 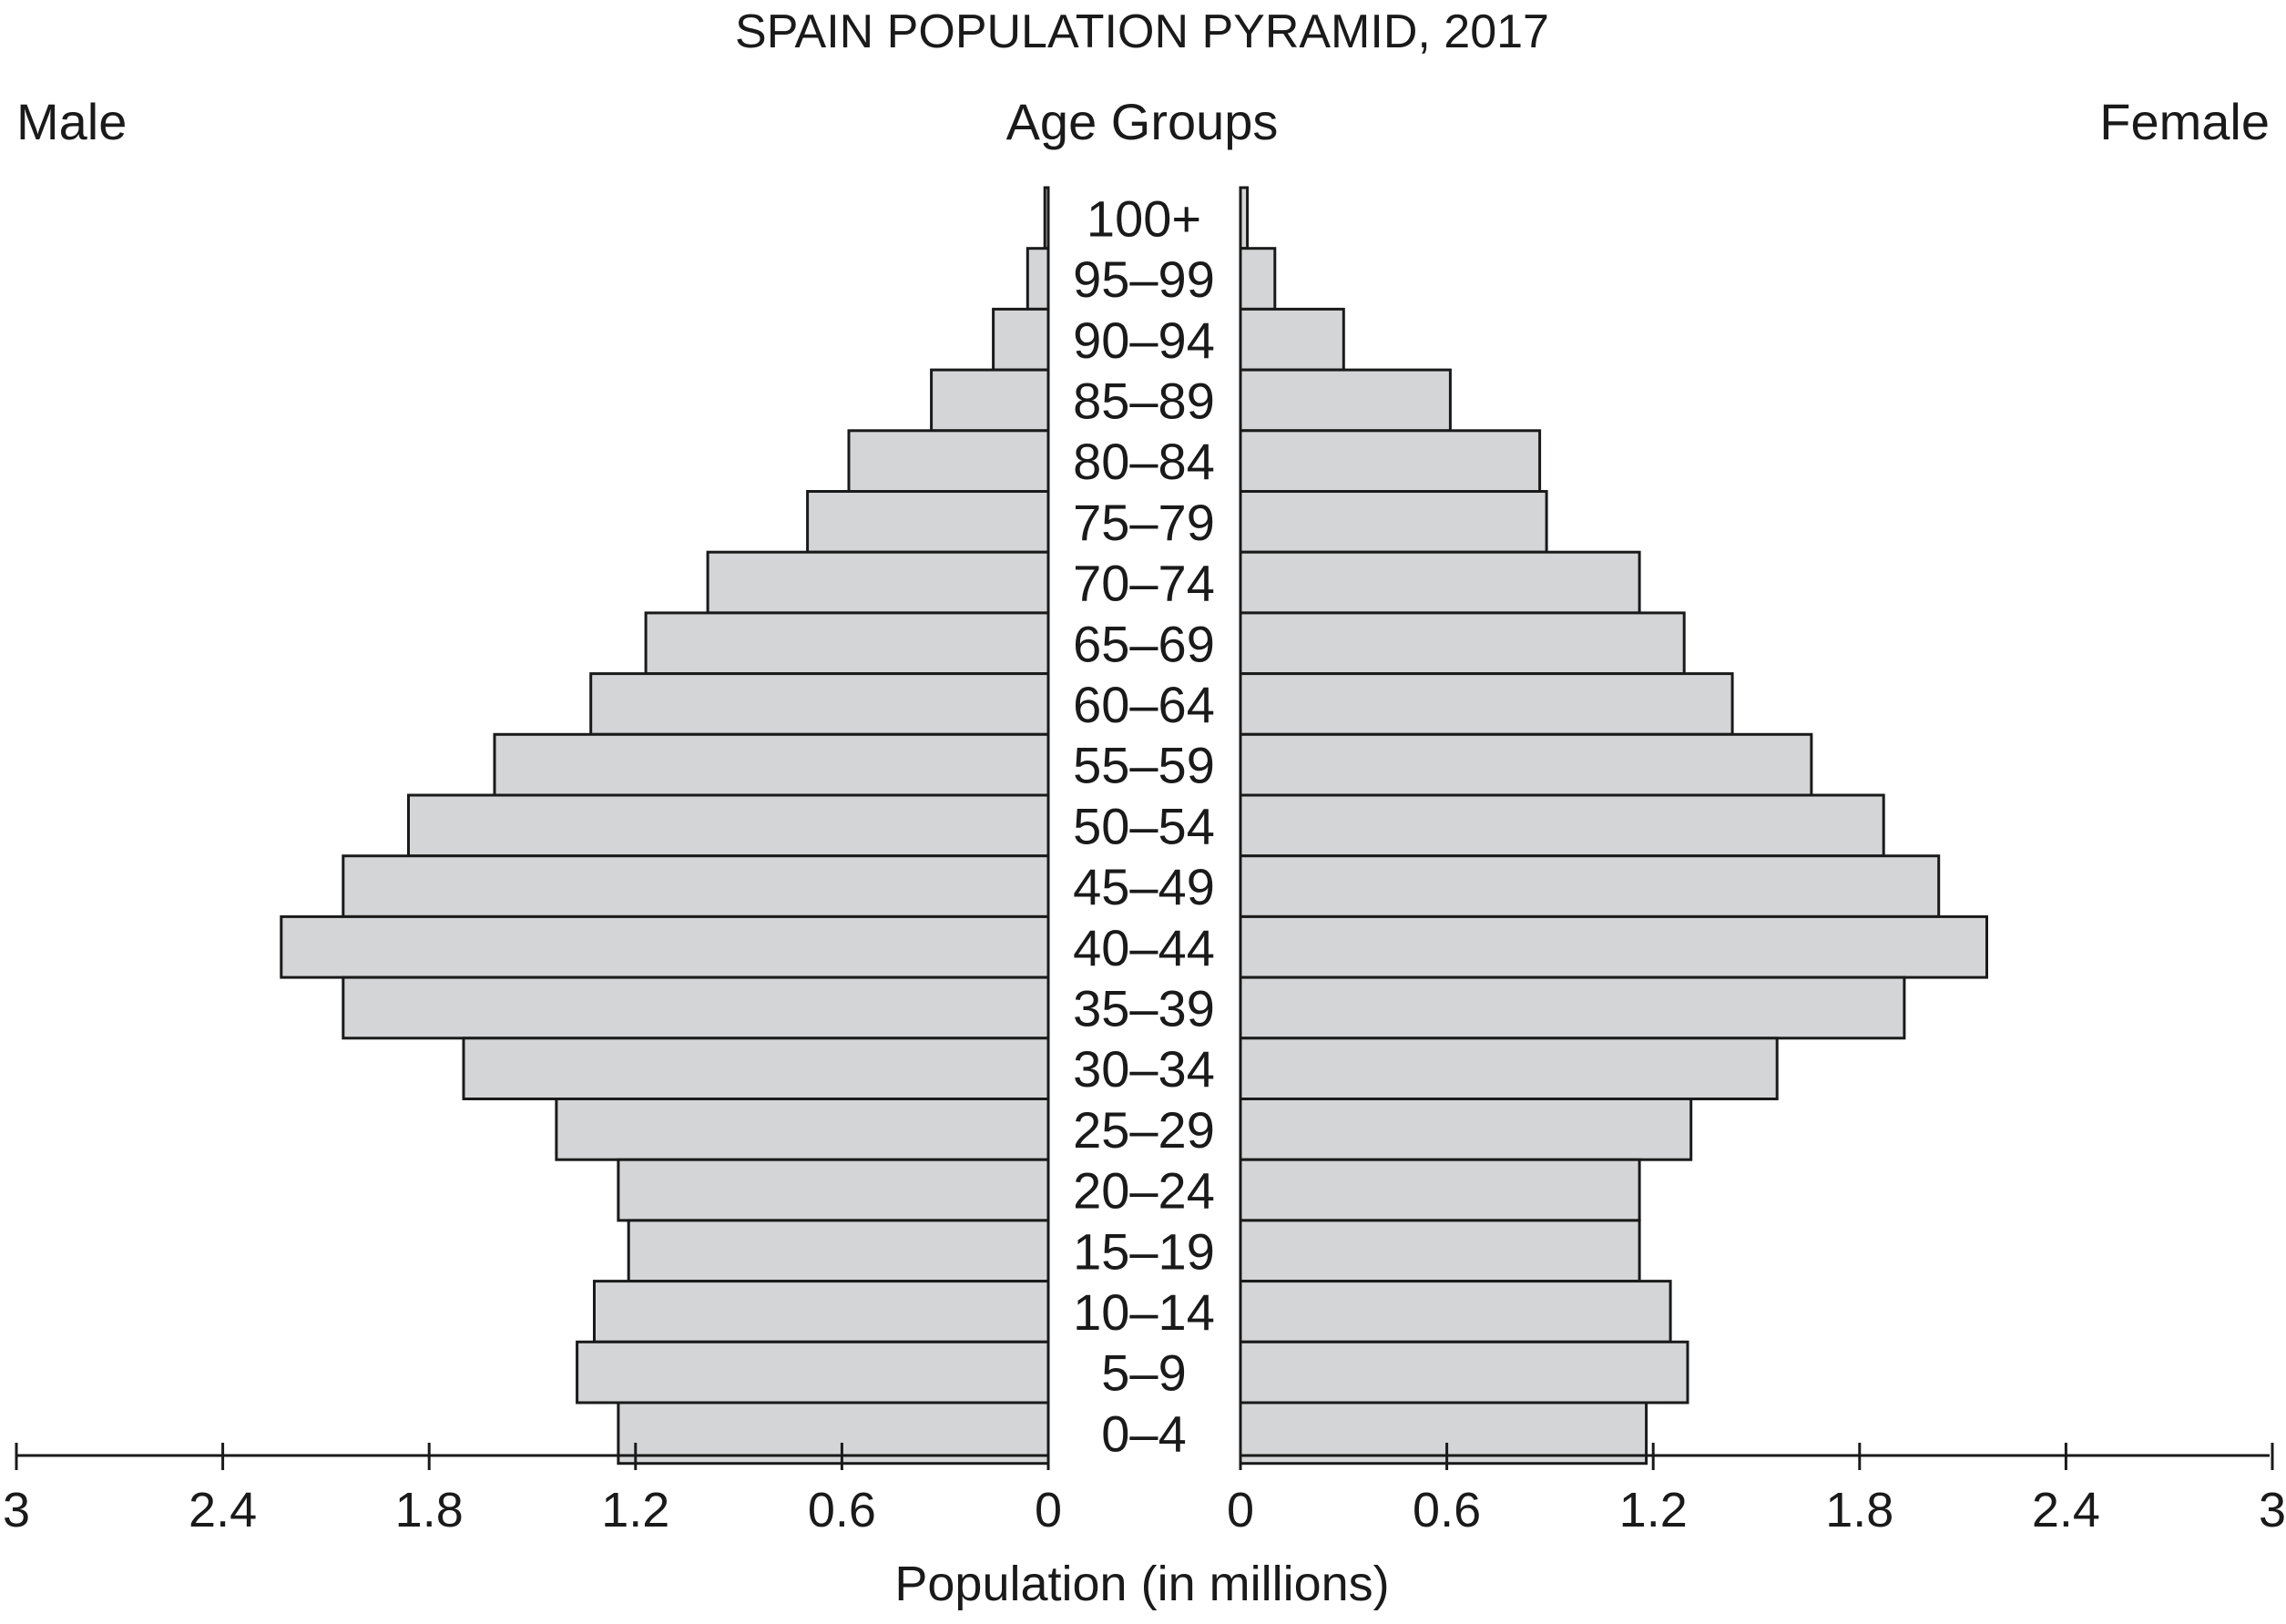 I want to click on female-tick-label-3: 1.8, so click(x=1859, y=1510).